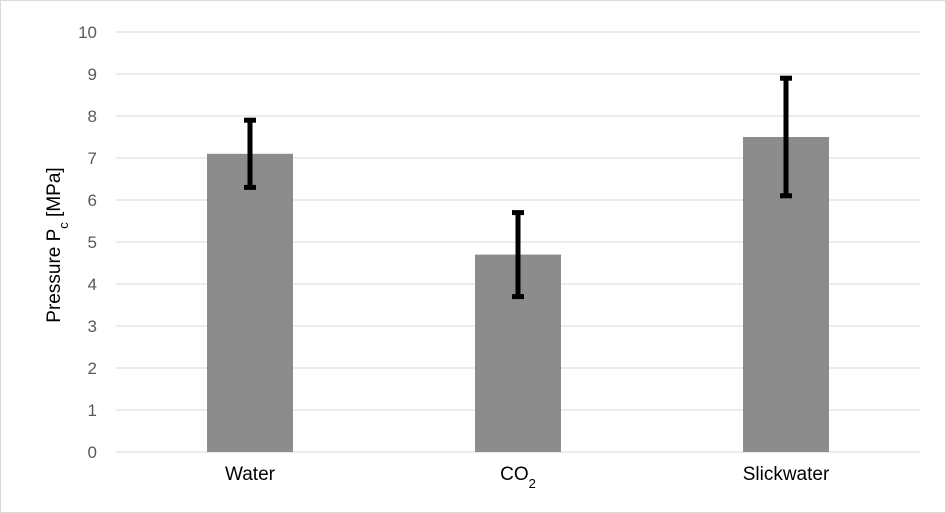 This screenshot has width=946, height=513. What do you see at coordinates (87, 32) in the screenshot?
I see `y-tick-label: 10` at bounding box center [87, 32].